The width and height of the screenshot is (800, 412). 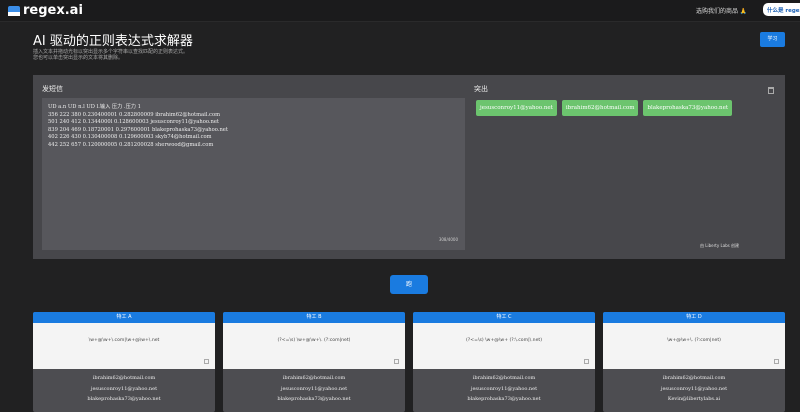 I want to click on match-item: Kevin@libertylabs.ai, so click(x=694, y=399).